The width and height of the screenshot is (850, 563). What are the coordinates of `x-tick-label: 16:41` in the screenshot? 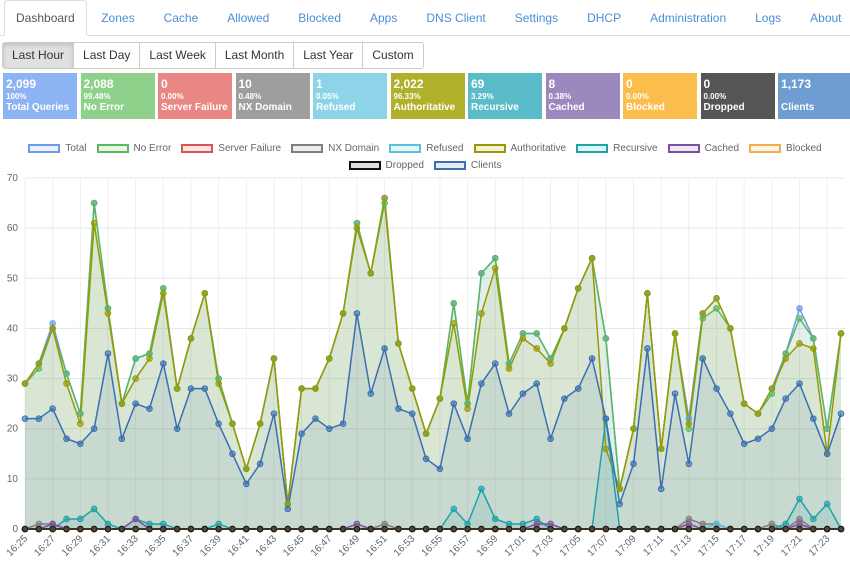 It's located at (239, 546).